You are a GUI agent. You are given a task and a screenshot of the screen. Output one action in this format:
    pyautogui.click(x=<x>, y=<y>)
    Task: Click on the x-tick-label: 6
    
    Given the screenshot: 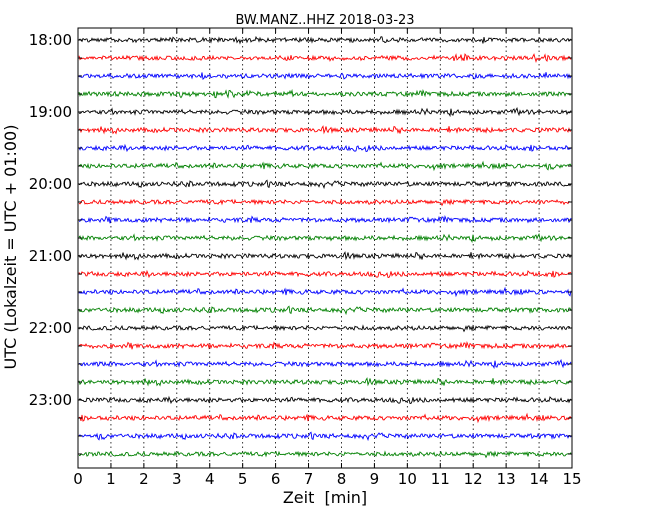 What is the action you would take?
    pyautogui.click(x=276, y=479)
    